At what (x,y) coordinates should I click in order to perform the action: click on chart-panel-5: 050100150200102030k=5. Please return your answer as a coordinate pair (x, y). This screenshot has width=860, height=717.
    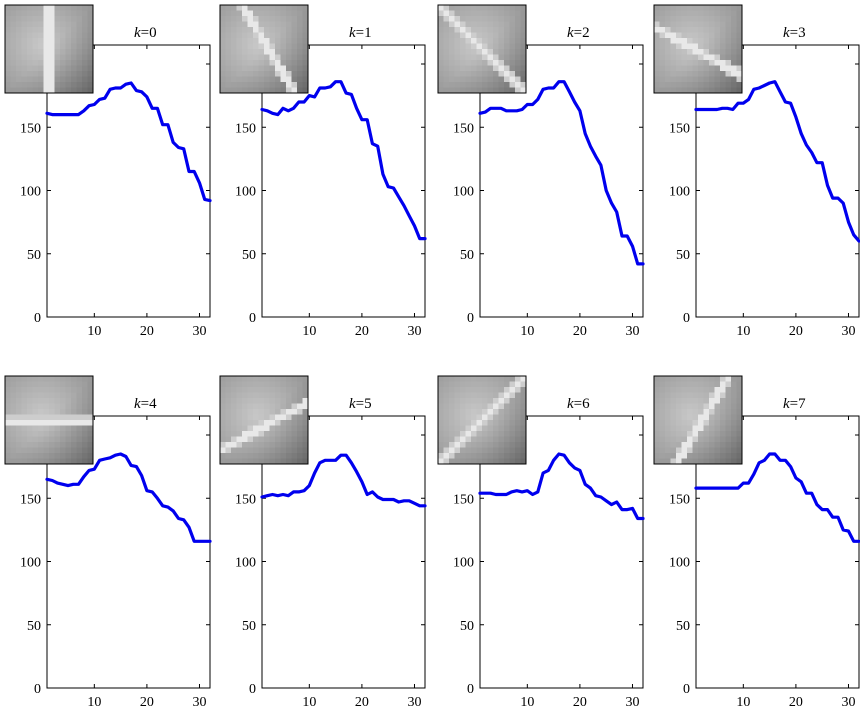
    Looking at the image, I should click on (323, 542).